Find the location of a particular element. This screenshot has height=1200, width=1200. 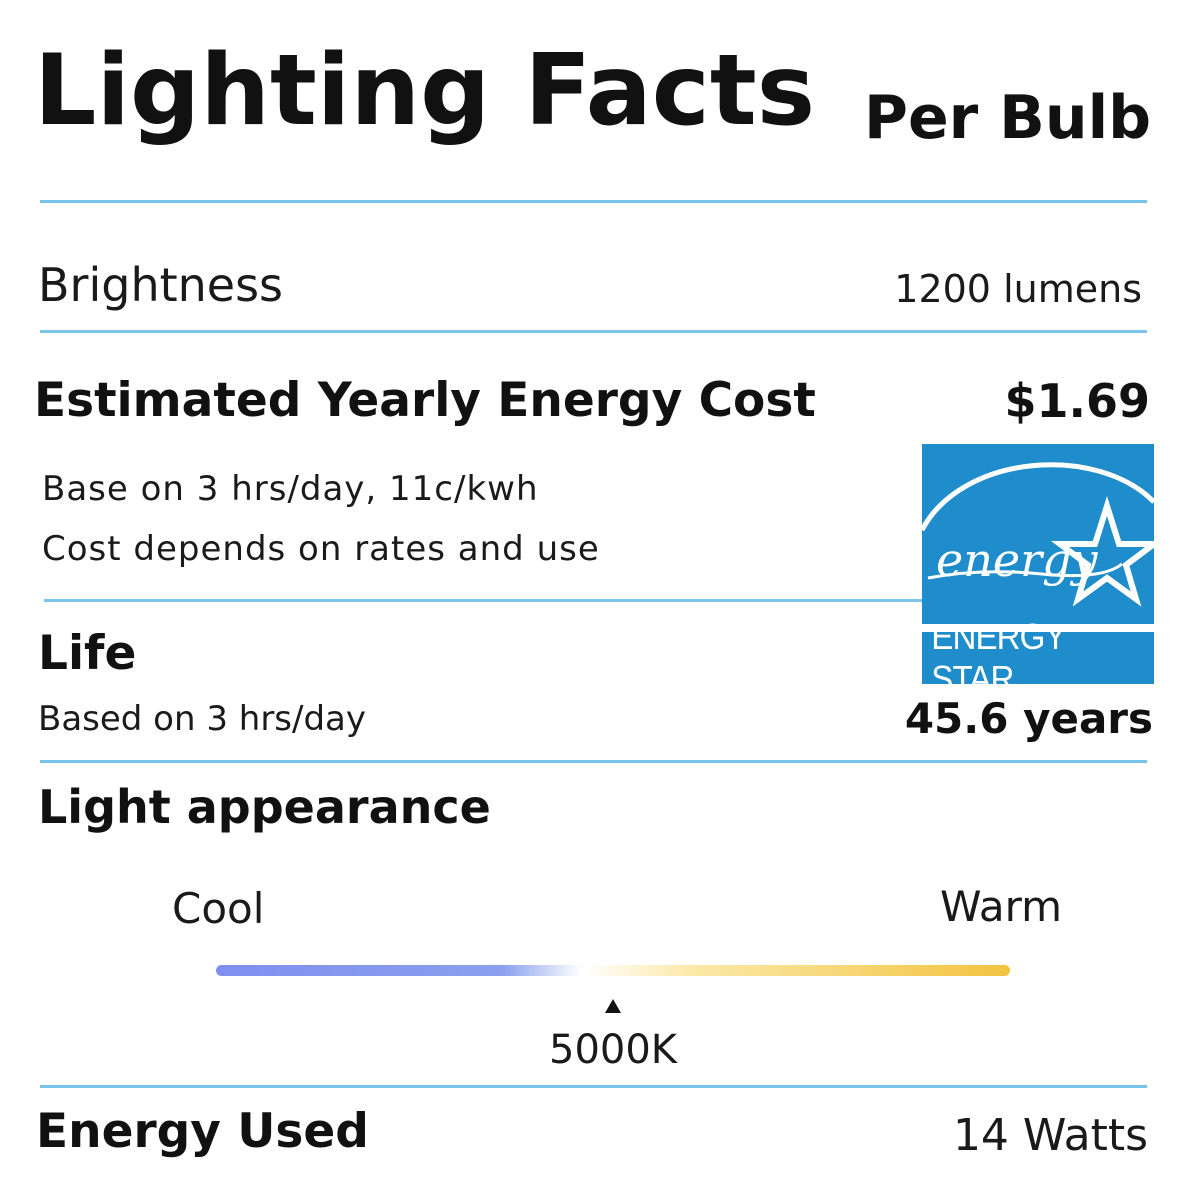

life-label: Life is located at coordinates (87, 653).